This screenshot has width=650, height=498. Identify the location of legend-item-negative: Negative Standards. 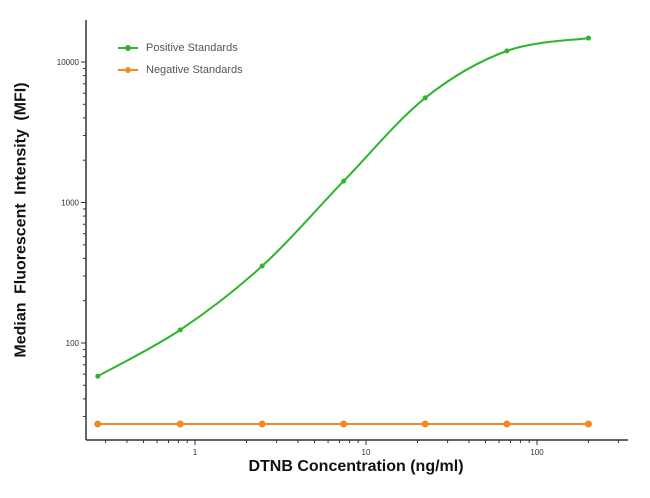
(180, 70).